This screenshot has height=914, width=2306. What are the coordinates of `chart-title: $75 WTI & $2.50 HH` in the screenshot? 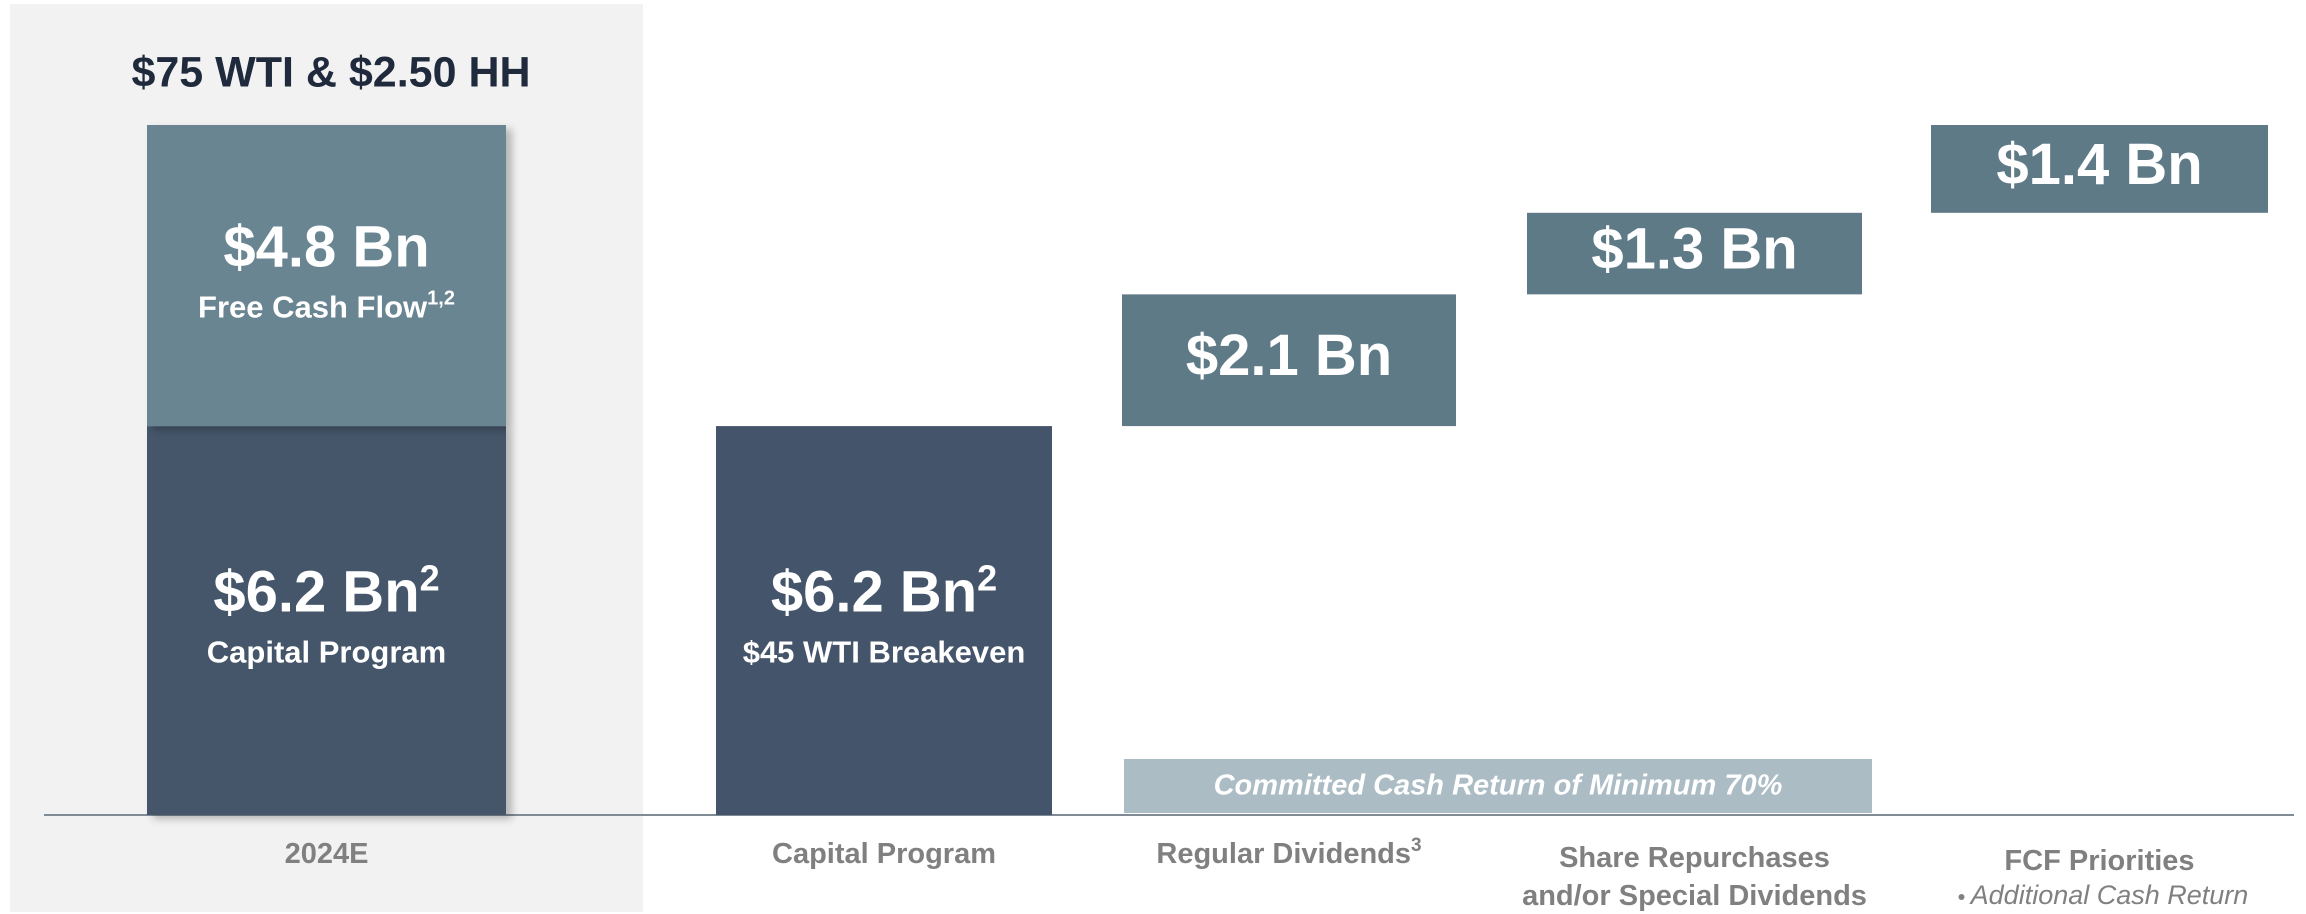 It's located at (330, 72).